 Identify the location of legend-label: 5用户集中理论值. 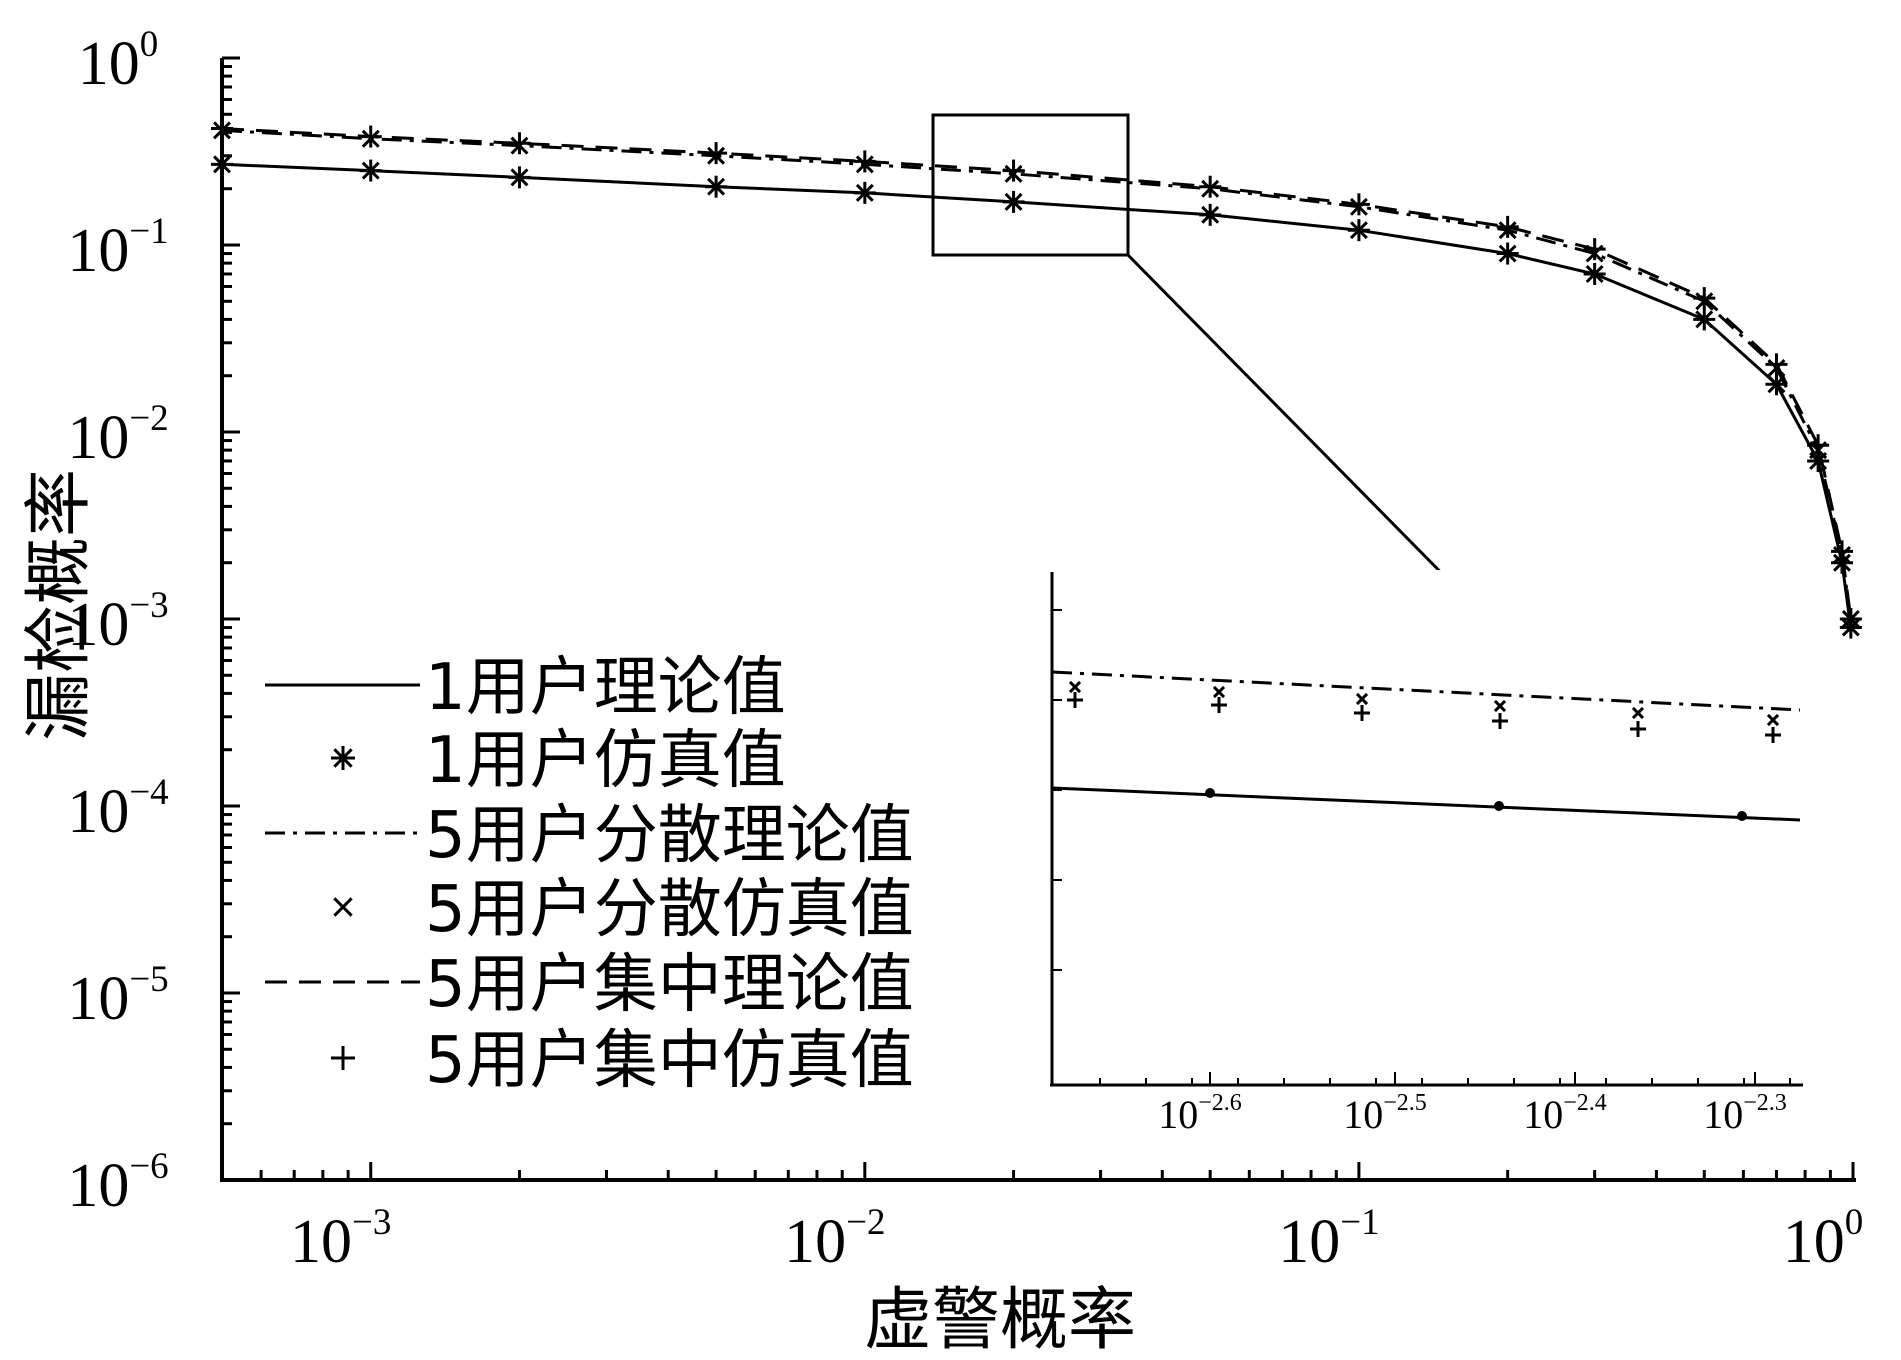
(669, 985).